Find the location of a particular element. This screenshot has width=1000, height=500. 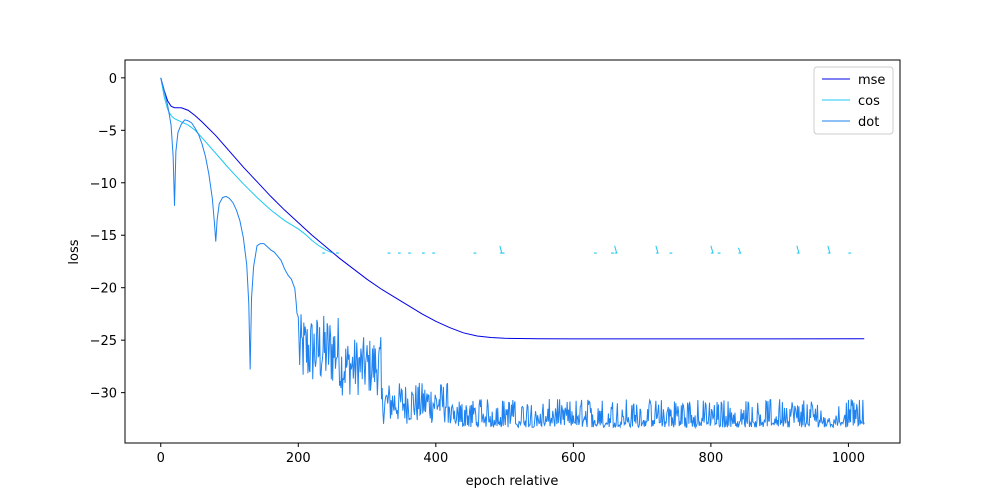

x-tick-label: 0 is located at coordinates (161, 458).